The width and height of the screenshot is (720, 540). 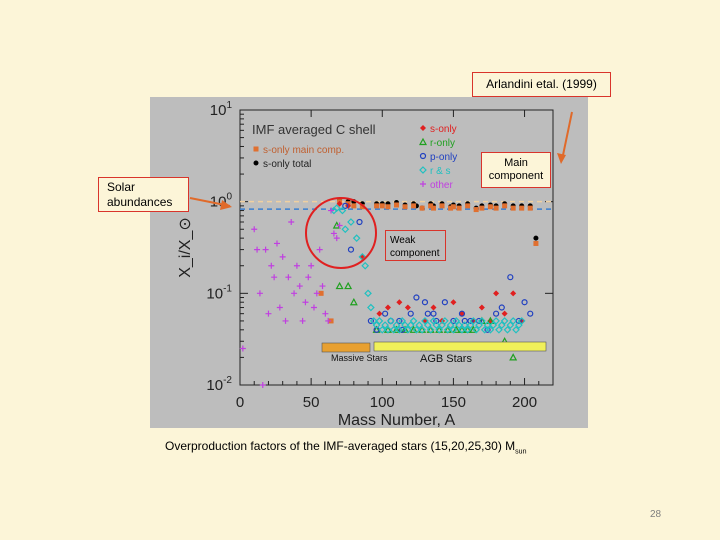 What do you see at coordinates (441, 185) in the screenshot?
I see `legend-label: other` at bounding box center [441, 185].